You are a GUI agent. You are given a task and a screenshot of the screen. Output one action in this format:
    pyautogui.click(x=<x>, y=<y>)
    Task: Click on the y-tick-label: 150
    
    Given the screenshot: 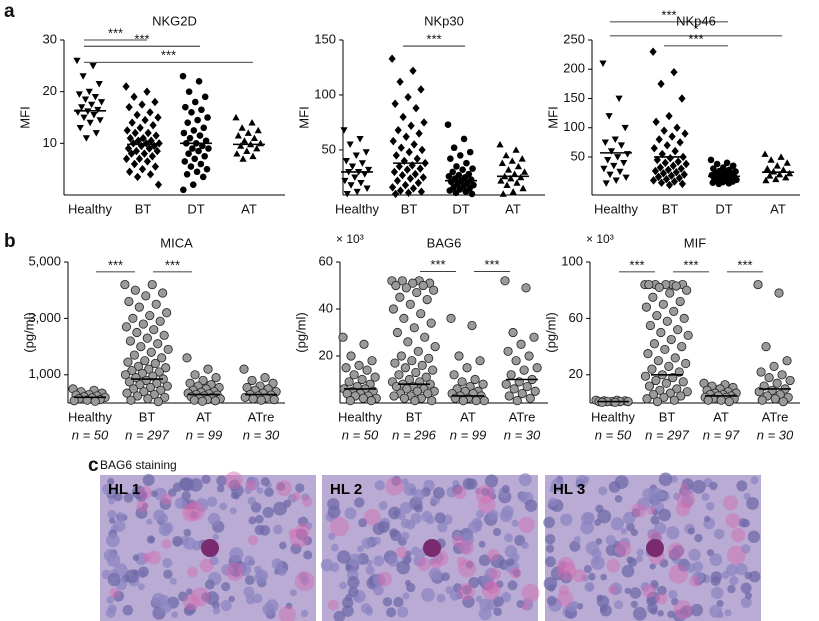 What is the action you would take?
    pyautogui.click(x=574, y=97)
    